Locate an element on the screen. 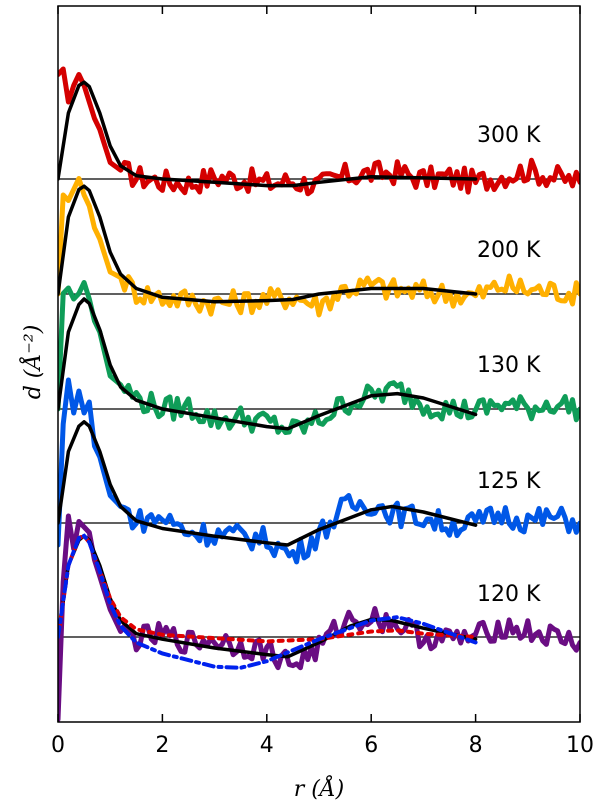 Image resolution: width=611 pixels, height=804 pixels. x-tick-label-3: 6 is located at coordinates (371, 745).